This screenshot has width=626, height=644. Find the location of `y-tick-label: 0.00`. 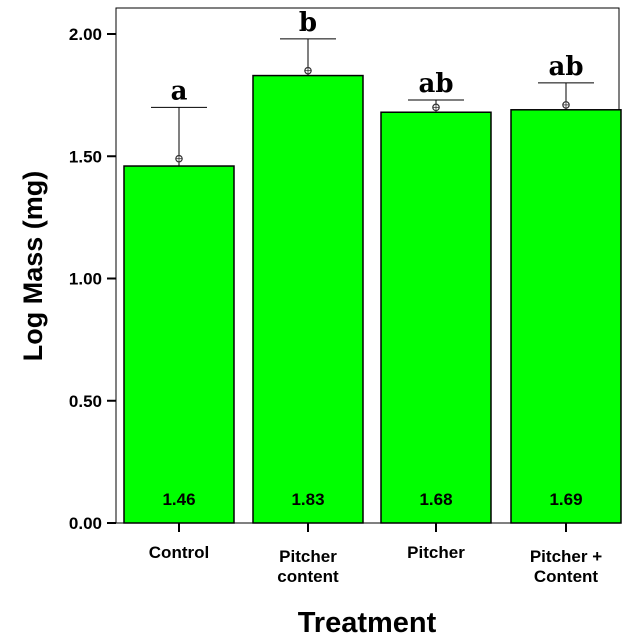

y-tick-label: 0.00 is located at coordinates (85, 523).